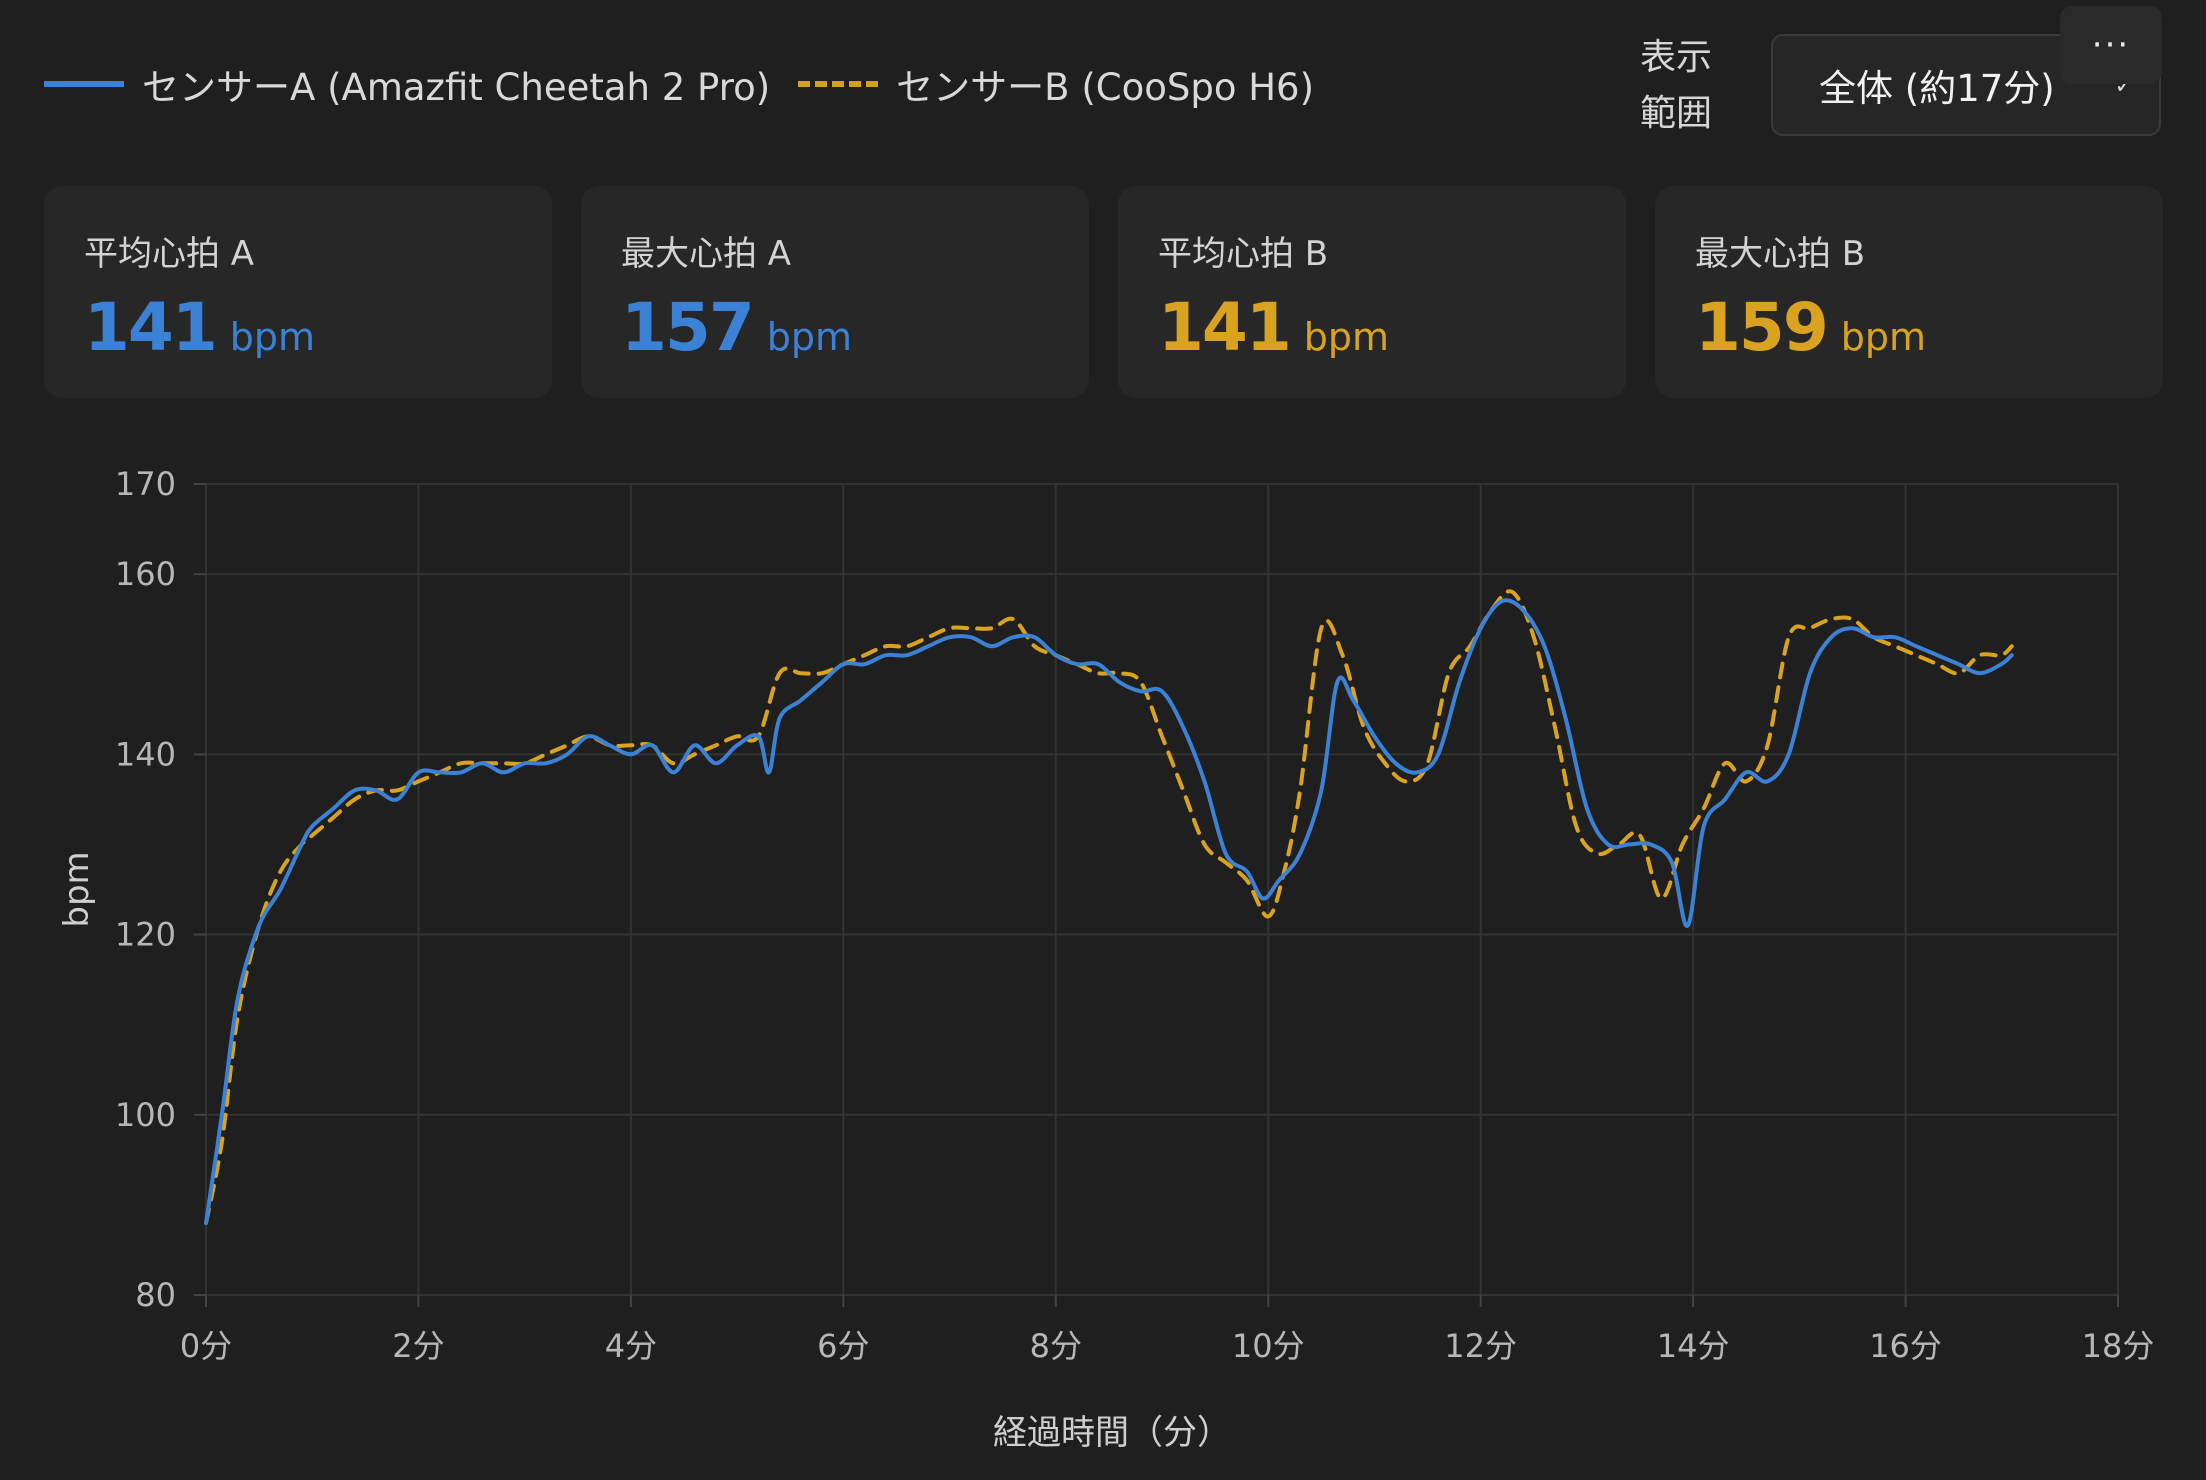 The image size is (2206, 1480). I want to click on y-tick-label: 120, so click(145, 935).